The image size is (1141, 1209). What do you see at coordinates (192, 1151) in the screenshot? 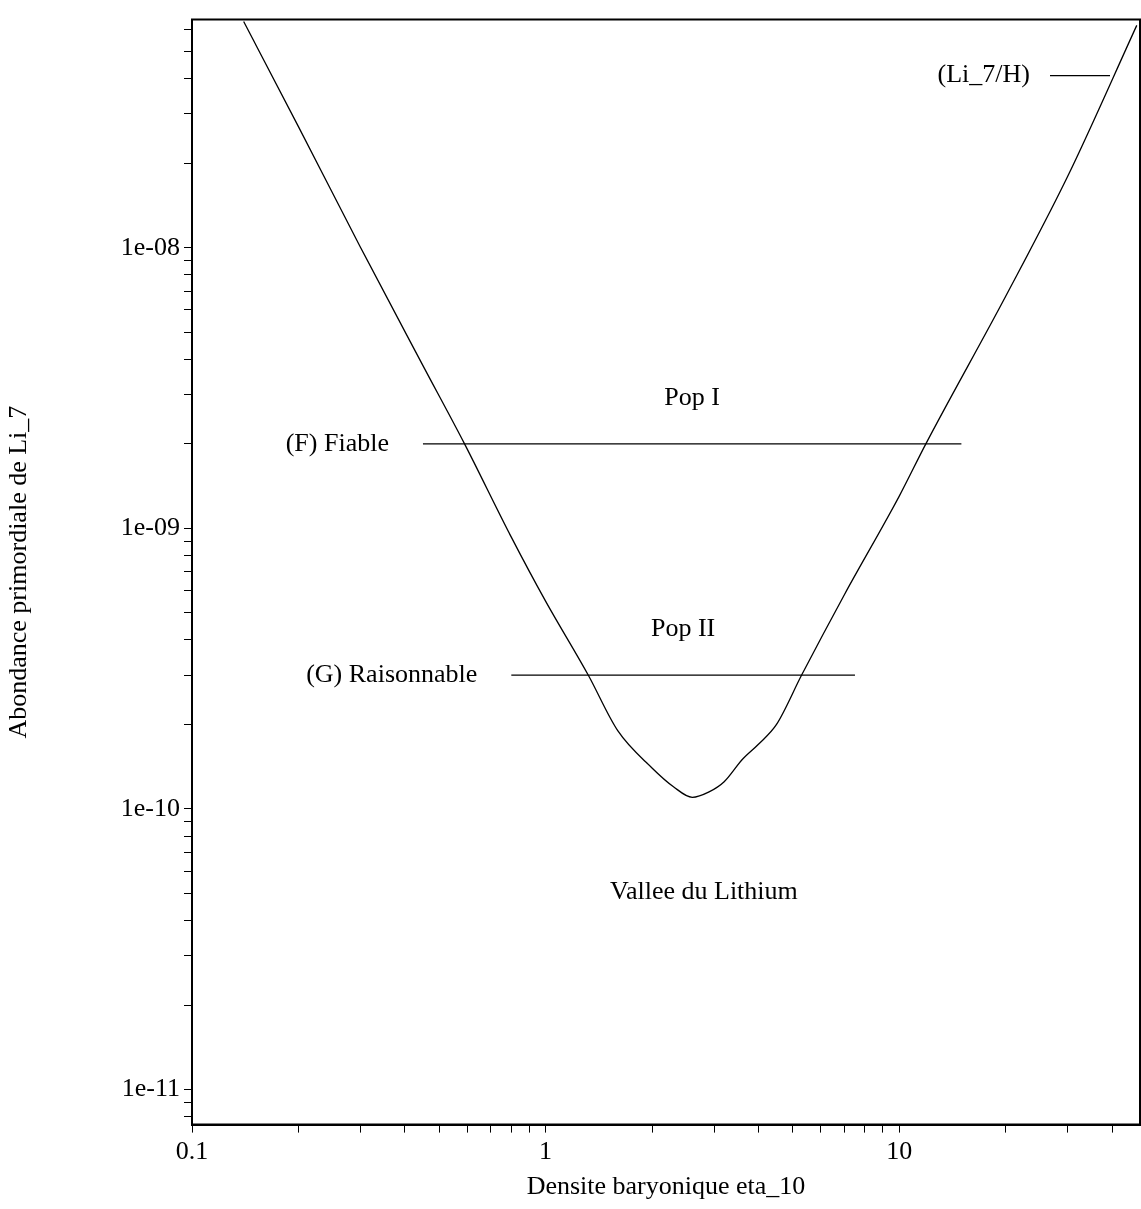
I see `x-tick-label: 0.1` at bounding box center [192, 1151].